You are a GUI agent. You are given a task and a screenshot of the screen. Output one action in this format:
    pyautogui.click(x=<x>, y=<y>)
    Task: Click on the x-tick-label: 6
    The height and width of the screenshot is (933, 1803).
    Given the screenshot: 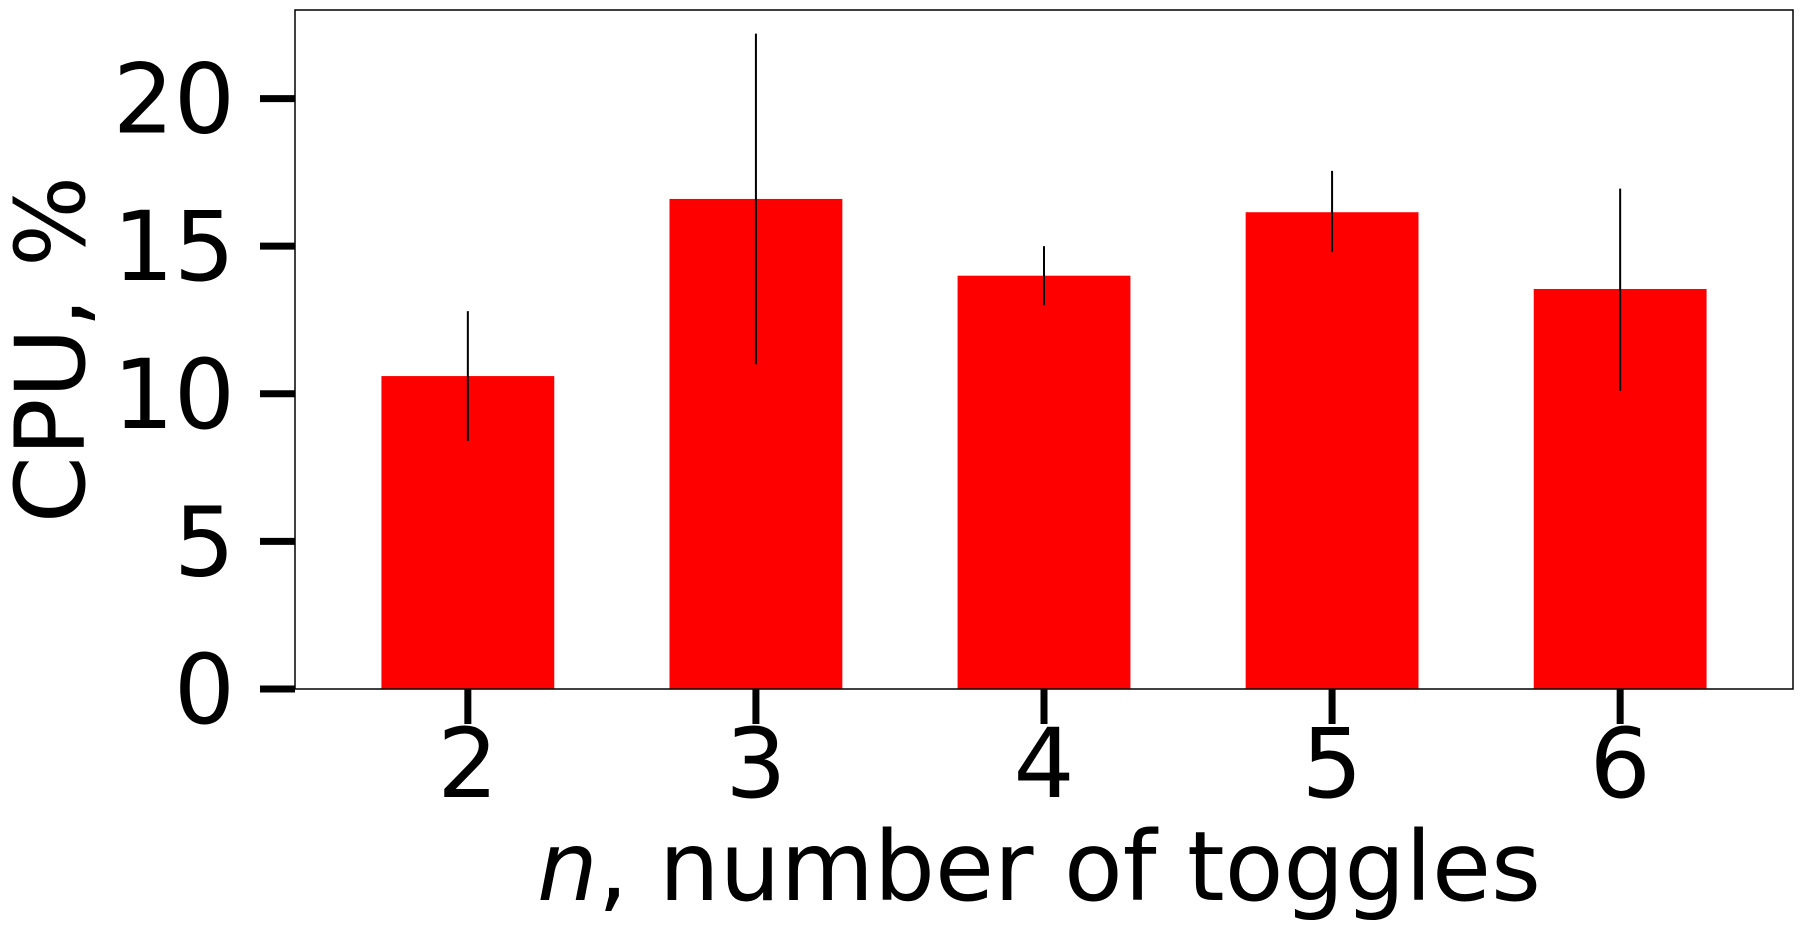 What is the action you would take?
    pyautogui.click(x=1620, y=764)
    